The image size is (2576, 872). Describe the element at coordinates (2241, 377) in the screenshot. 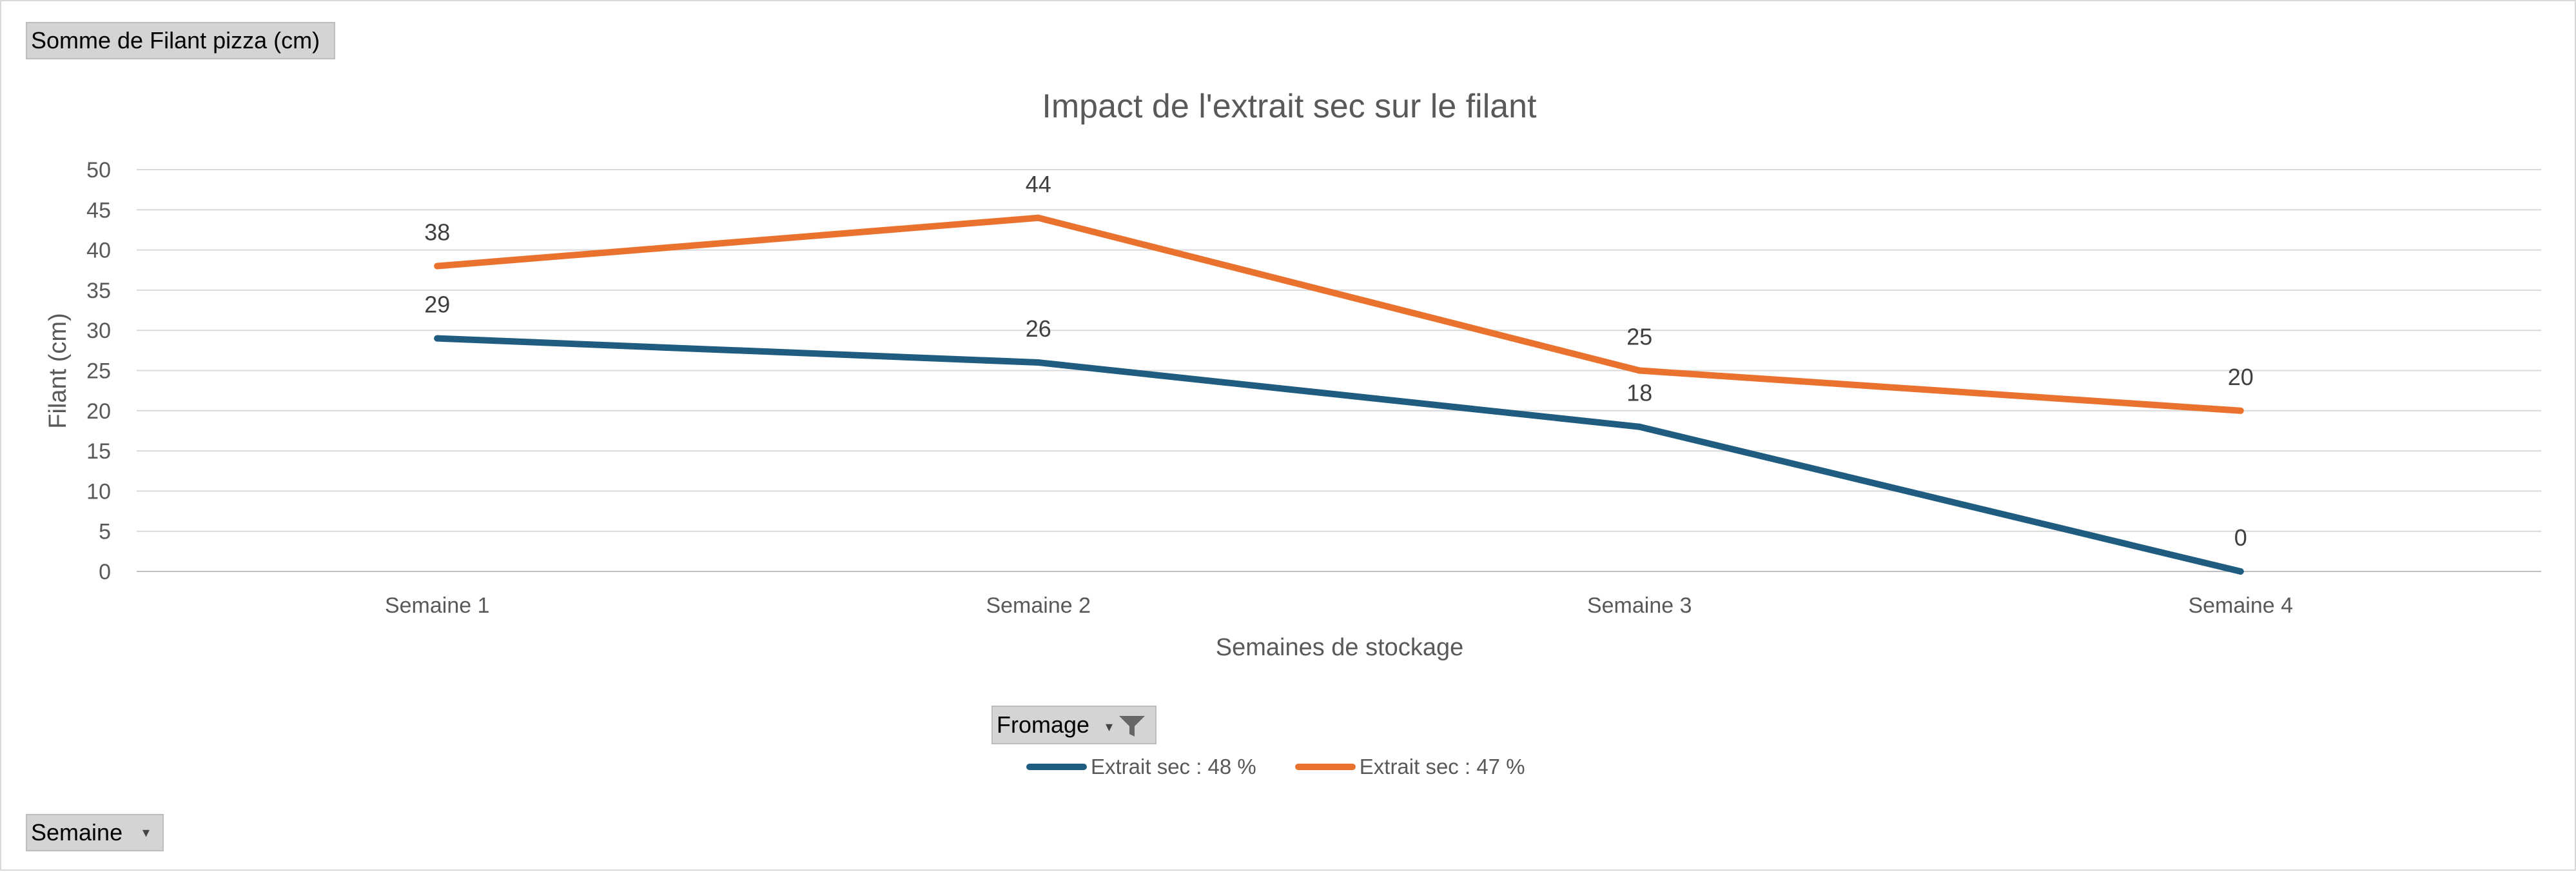

I see `data-label: 20` at that location.